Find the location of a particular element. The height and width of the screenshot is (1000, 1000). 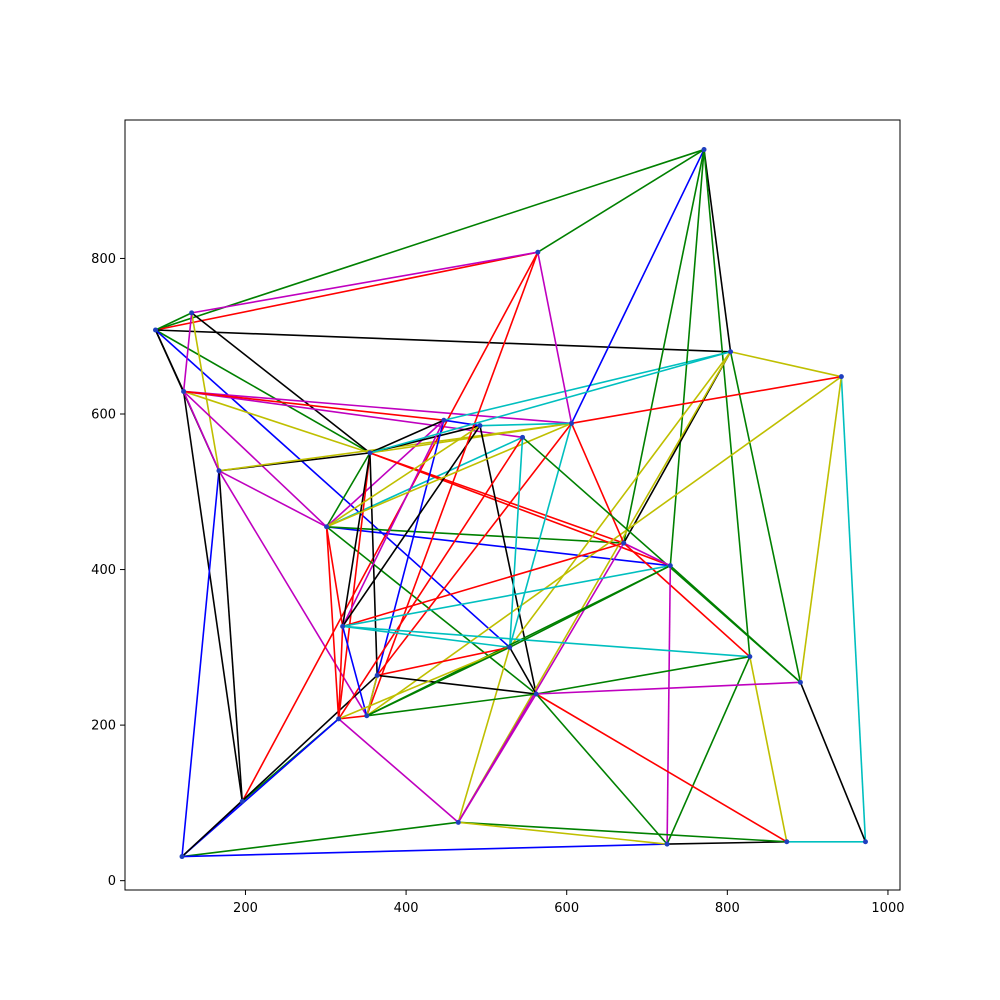

edge-M-X is located at coordinates (594, 587).